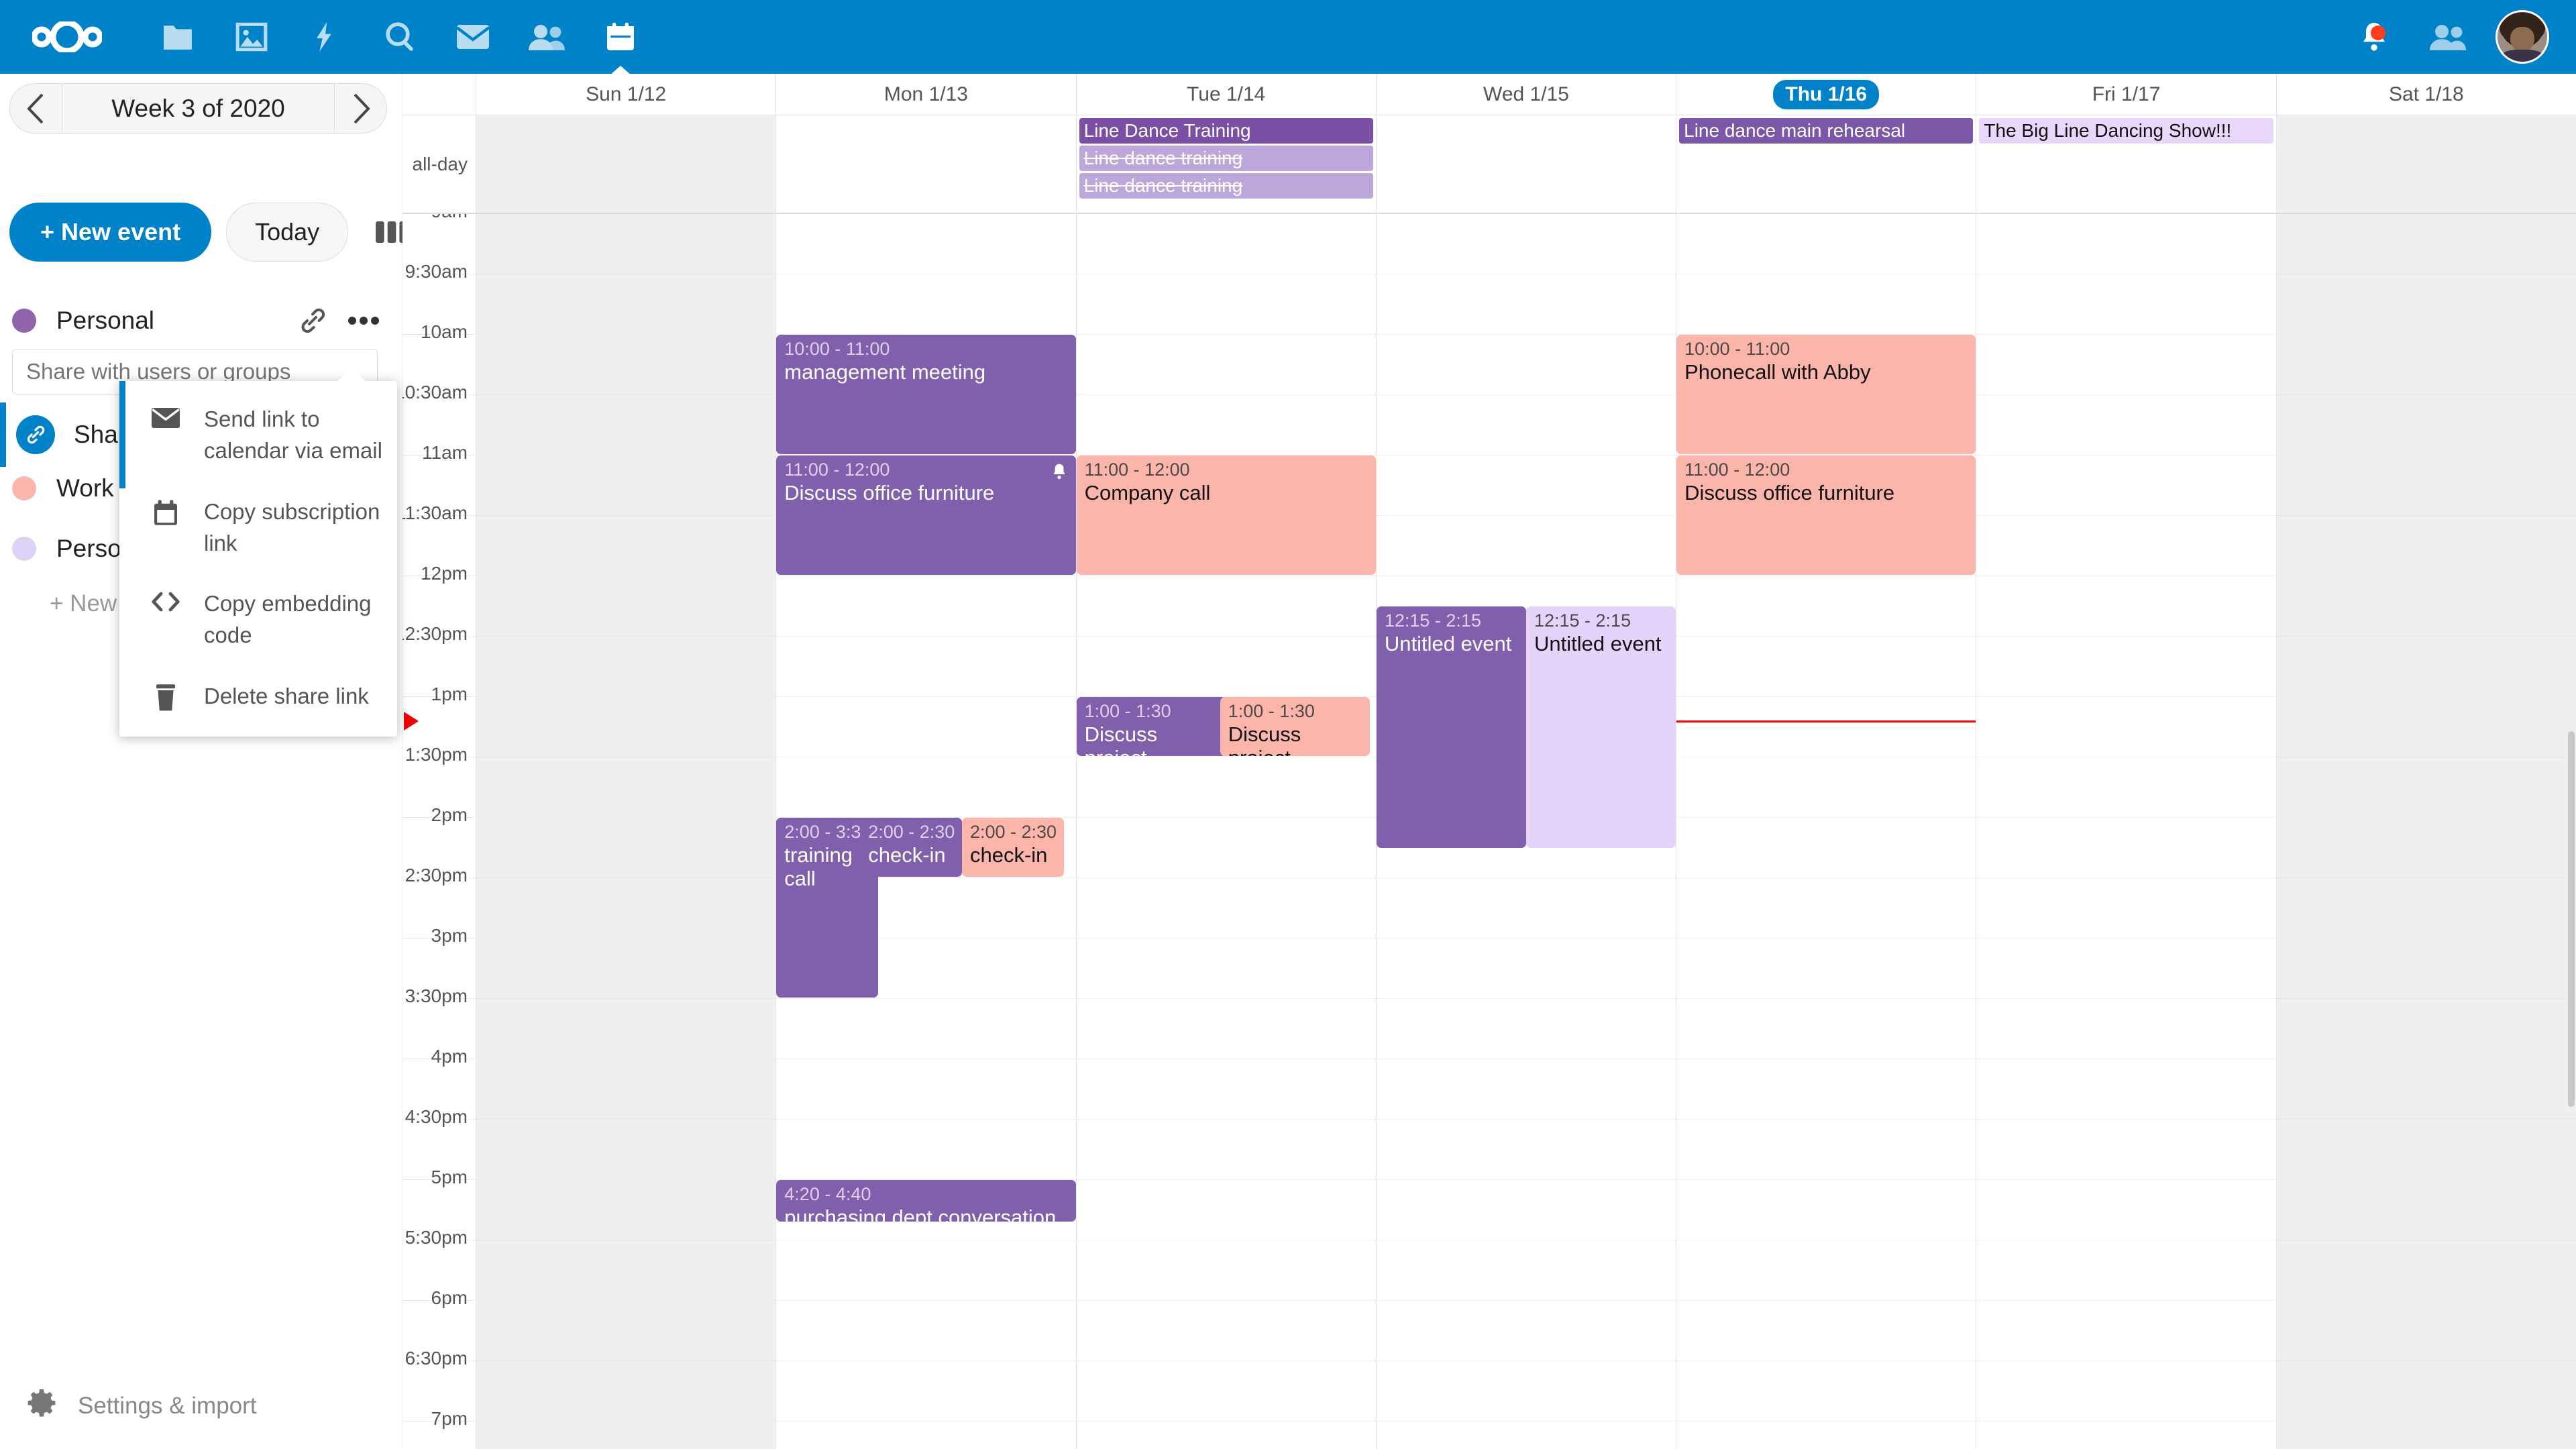 The height and width of the screenshot is (1449, 2576). Describe the element at coordinates (258, 696) in the screenshot. I see `menu-item-delete-share-link: Delete share link` at that location.